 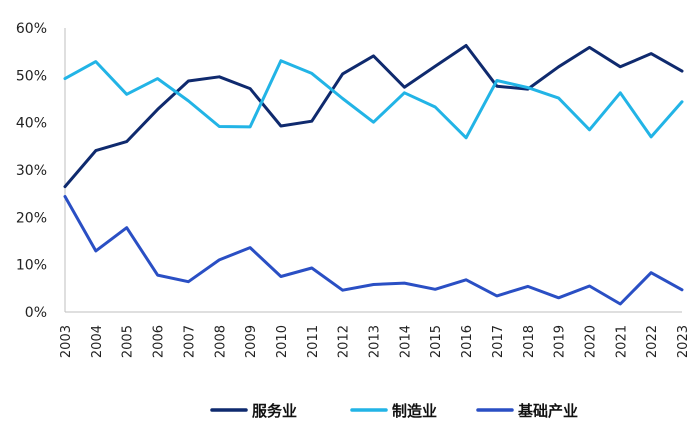 What do you see at coordinates (36, 313) in the screenshot?
I see `y-tick-label: 0%` at bounding box center [36, 313].